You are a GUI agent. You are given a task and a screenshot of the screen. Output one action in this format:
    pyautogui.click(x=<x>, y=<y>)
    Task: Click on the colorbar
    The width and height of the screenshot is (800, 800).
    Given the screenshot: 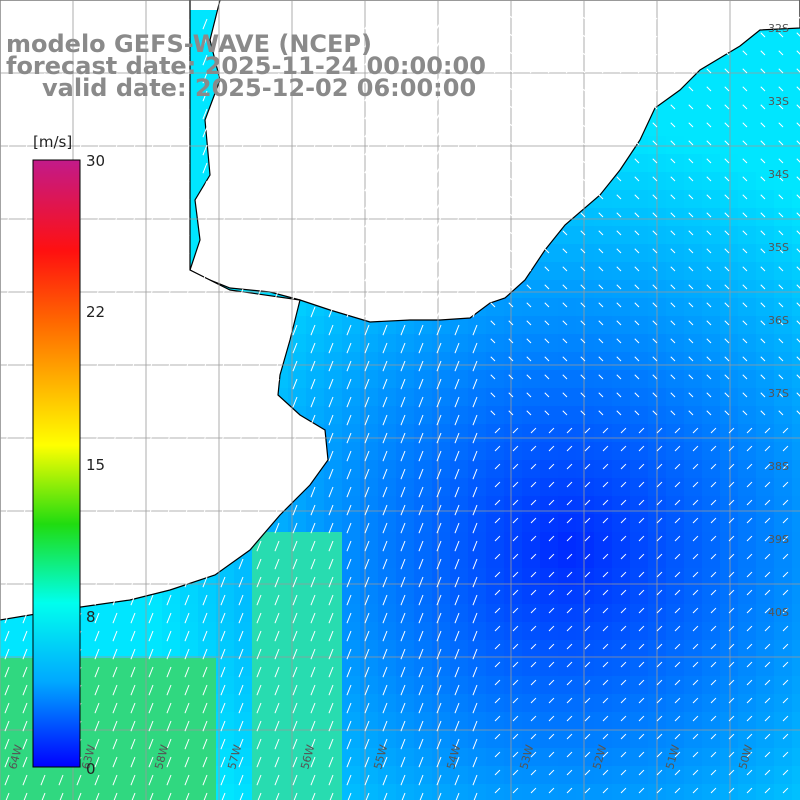 What is the action you would take?
    pyautogui.click(x=56, y=463)
    